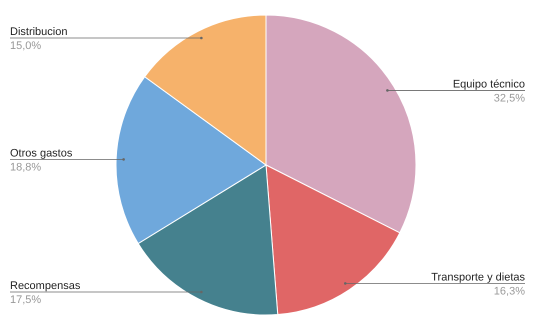 The width and height of the screenshot is (533, 329). Describe the element at coordinates (39, 32) in the screenshot. I see `slice-label: Distribucion` at that location.